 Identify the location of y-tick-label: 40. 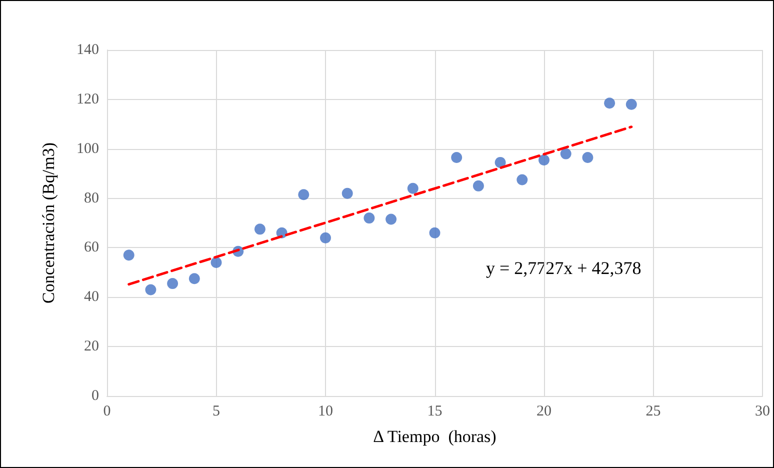
(91, 297).